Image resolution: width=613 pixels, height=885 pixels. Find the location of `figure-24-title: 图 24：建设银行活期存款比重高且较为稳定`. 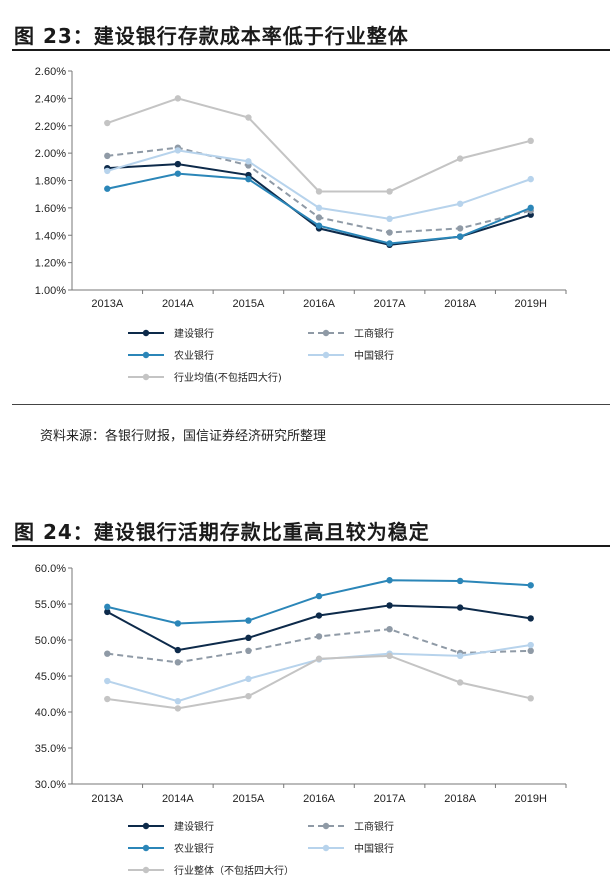

figure-24-title: 图 24：建设银行活期存款比重高且较为稳定 is located at coordinates (222, 532).